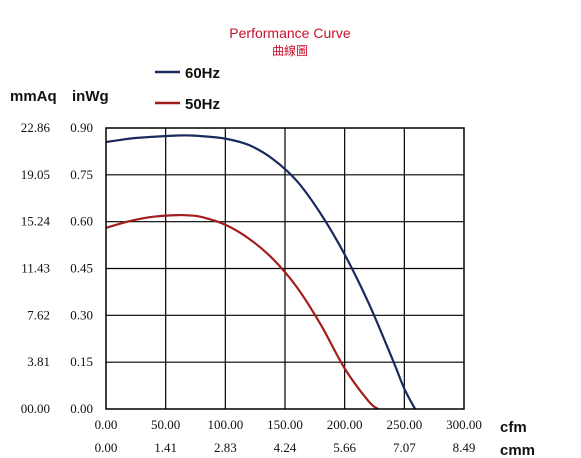  I want to click on x-tick-label-cfm: 150.00, so click(285, 424).